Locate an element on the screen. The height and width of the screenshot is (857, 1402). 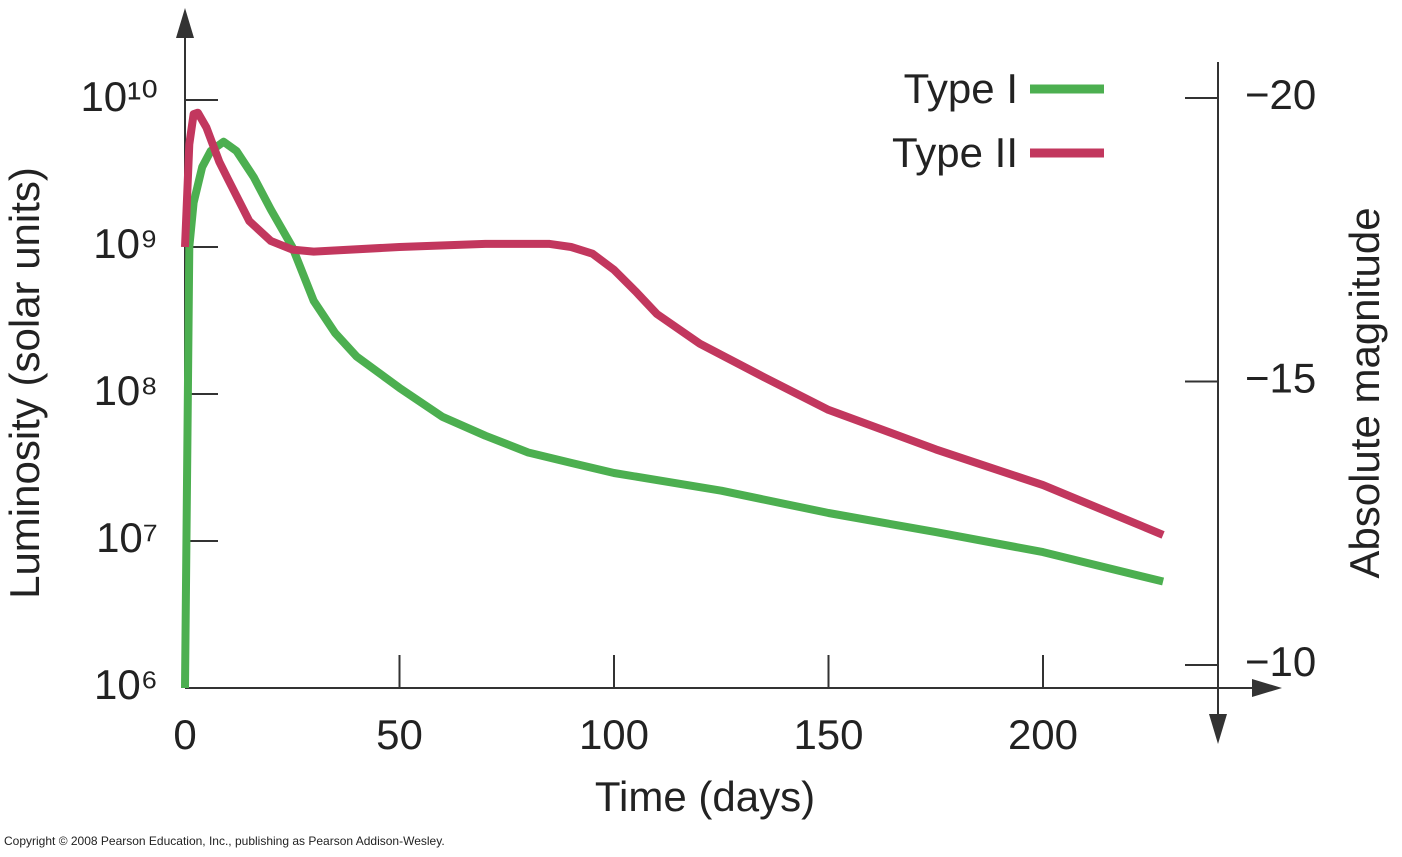
y-tick-label: 10¹⁰ is located at coordinates (119, 96).